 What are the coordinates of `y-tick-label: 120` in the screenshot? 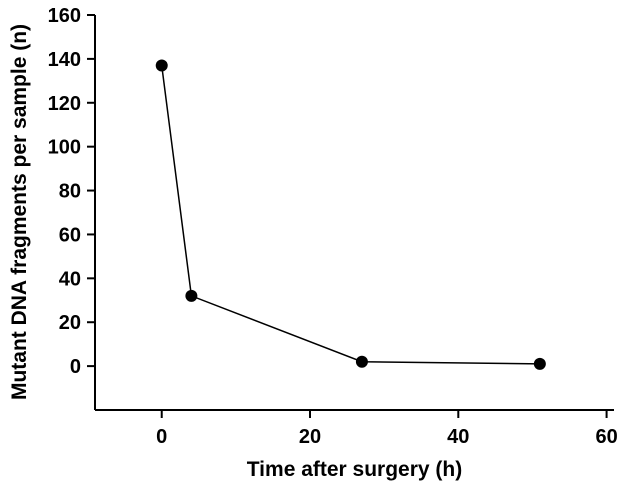 It's located at (64, 104).